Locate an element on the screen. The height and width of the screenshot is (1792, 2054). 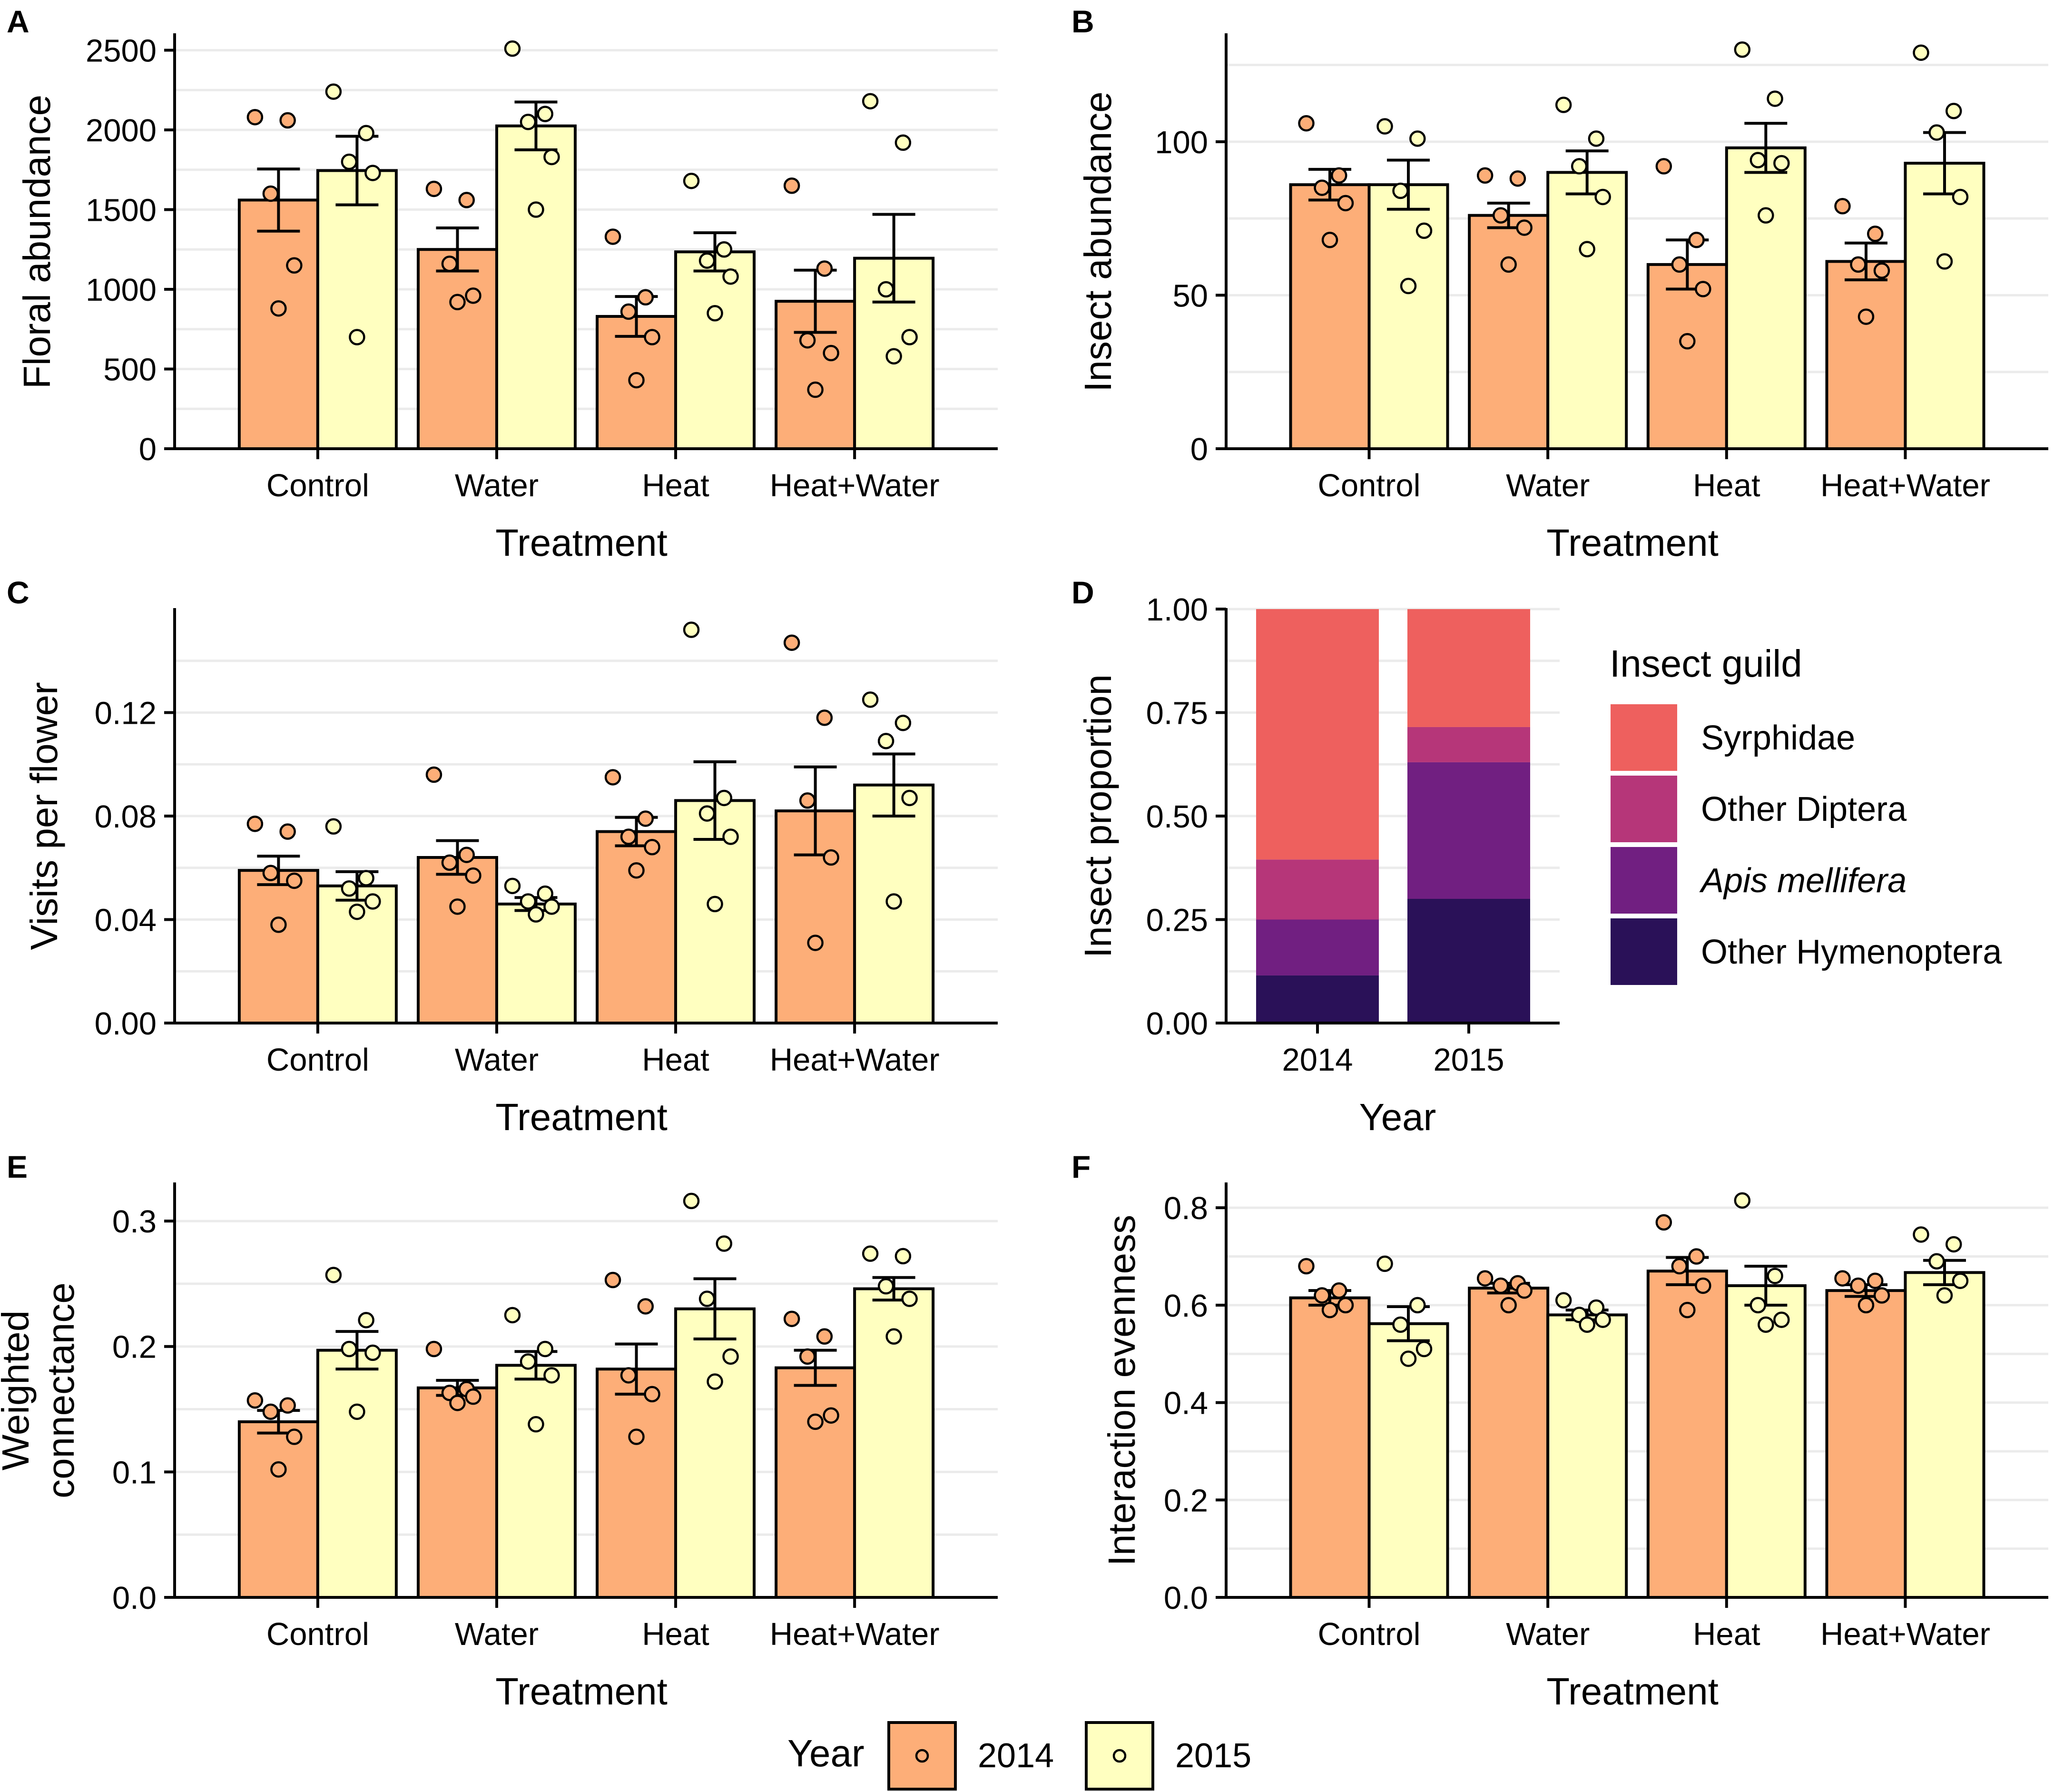
legend-key-2015-point is located at coordinates (1120, 1756).